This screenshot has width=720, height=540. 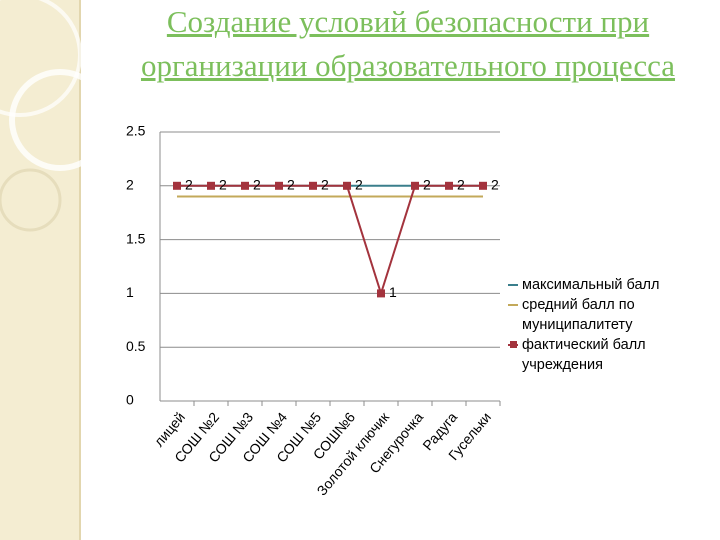 What do you see at coordinates (136, 131) in the screenshot?
I see `y-tick-label: 2.5` at bounding box center [136, 131].